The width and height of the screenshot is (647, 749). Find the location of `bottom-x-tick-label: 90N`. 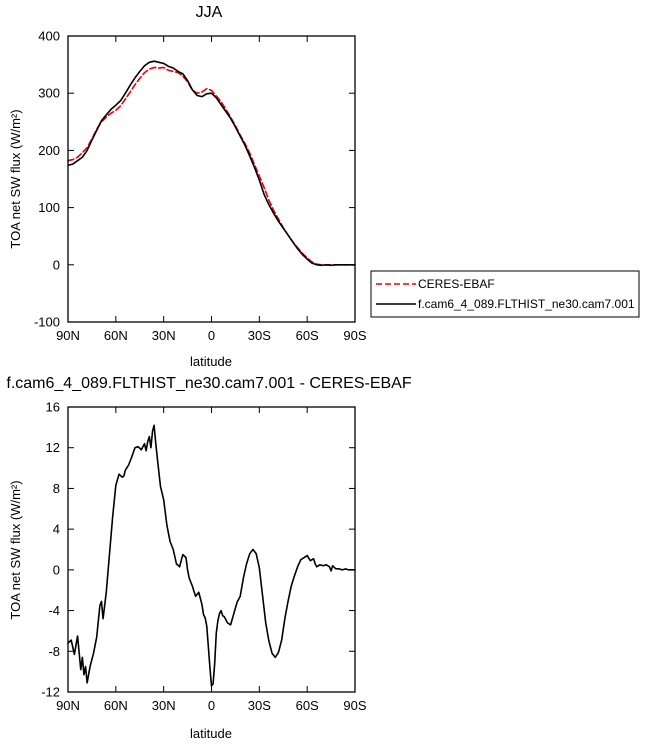

bottom-x-tick-label: 90N is located at coordinates (68, 705).